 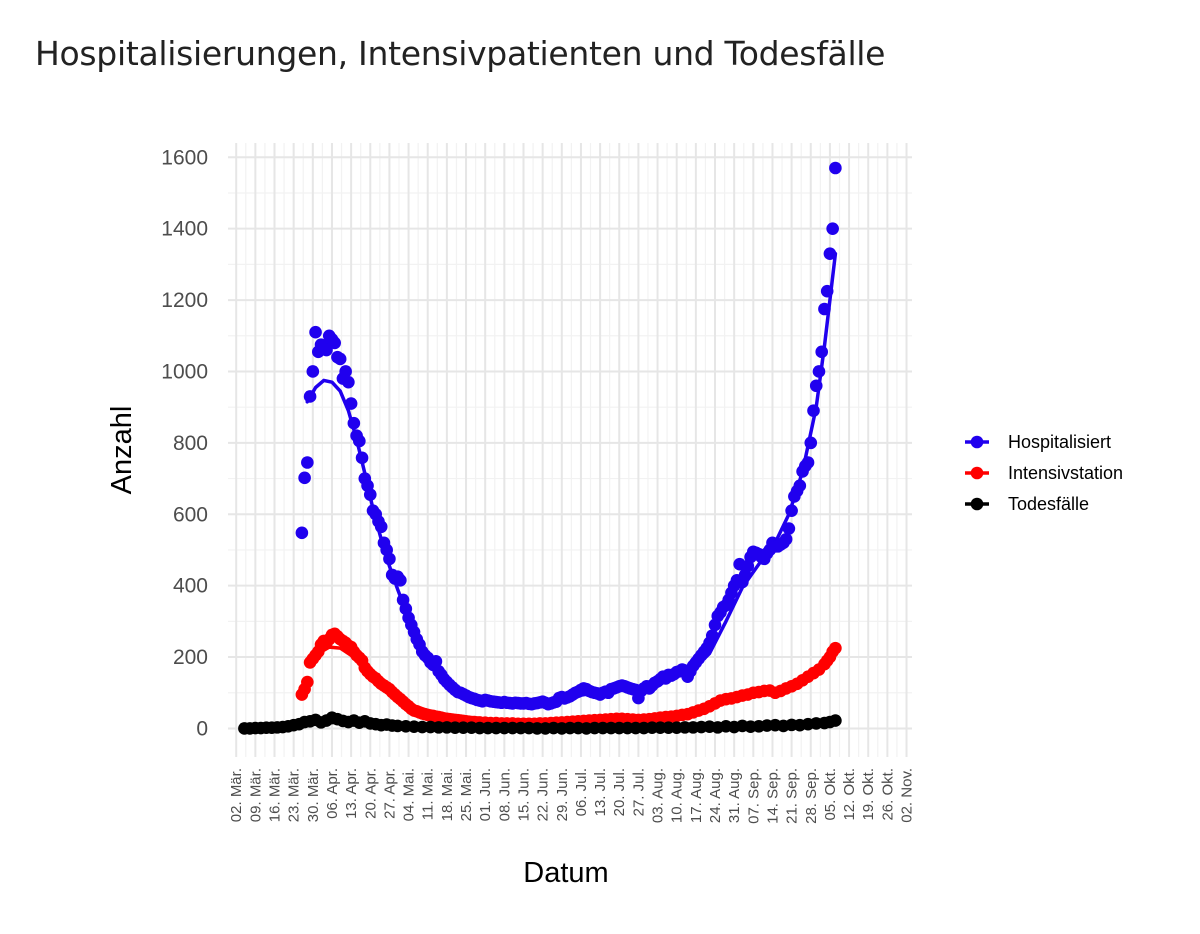 I want to click on y-tick-label: 1200, so click(x=184, y=300).